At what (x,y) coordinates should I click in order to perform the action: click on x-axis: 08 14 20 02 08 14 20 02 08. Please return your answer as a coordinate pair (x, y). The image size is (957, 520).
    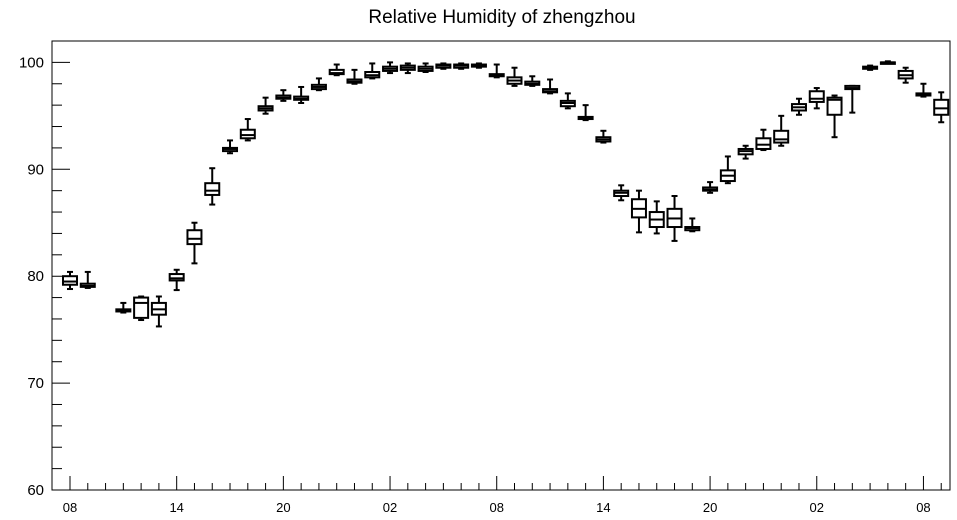
    Looking at the image, I should click on (502, 495).